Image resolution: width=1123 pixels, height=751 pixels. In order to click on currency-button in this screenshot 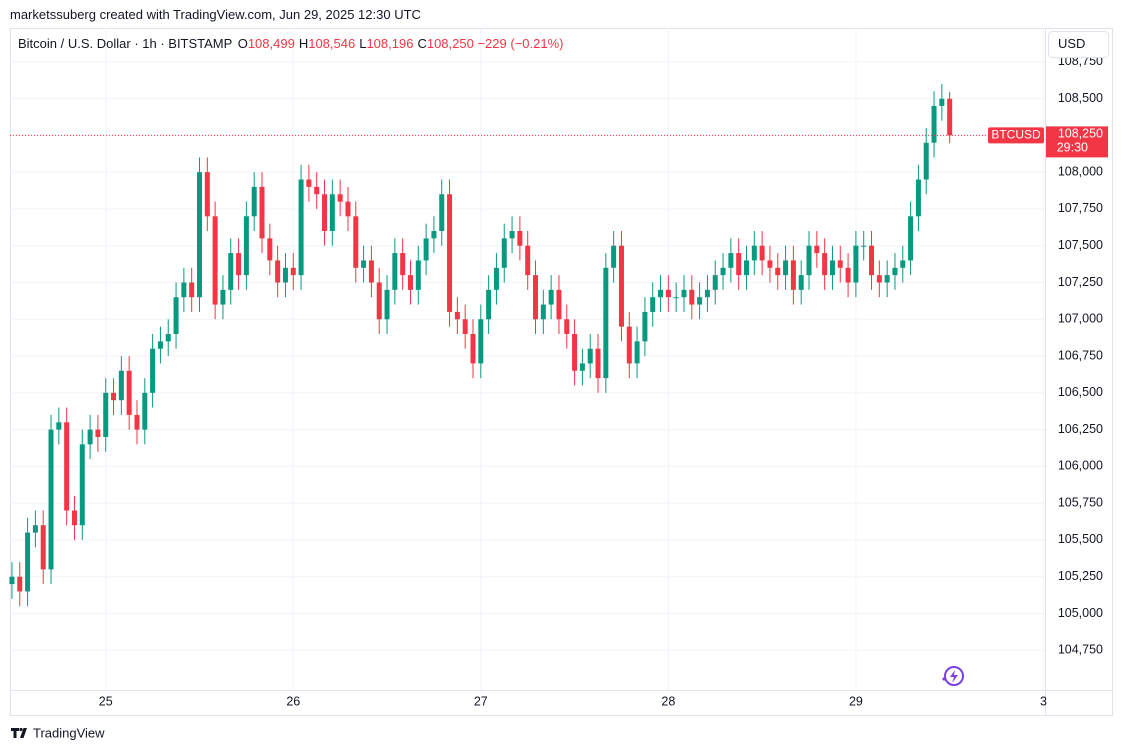, I will do `click(1078, 44)`.